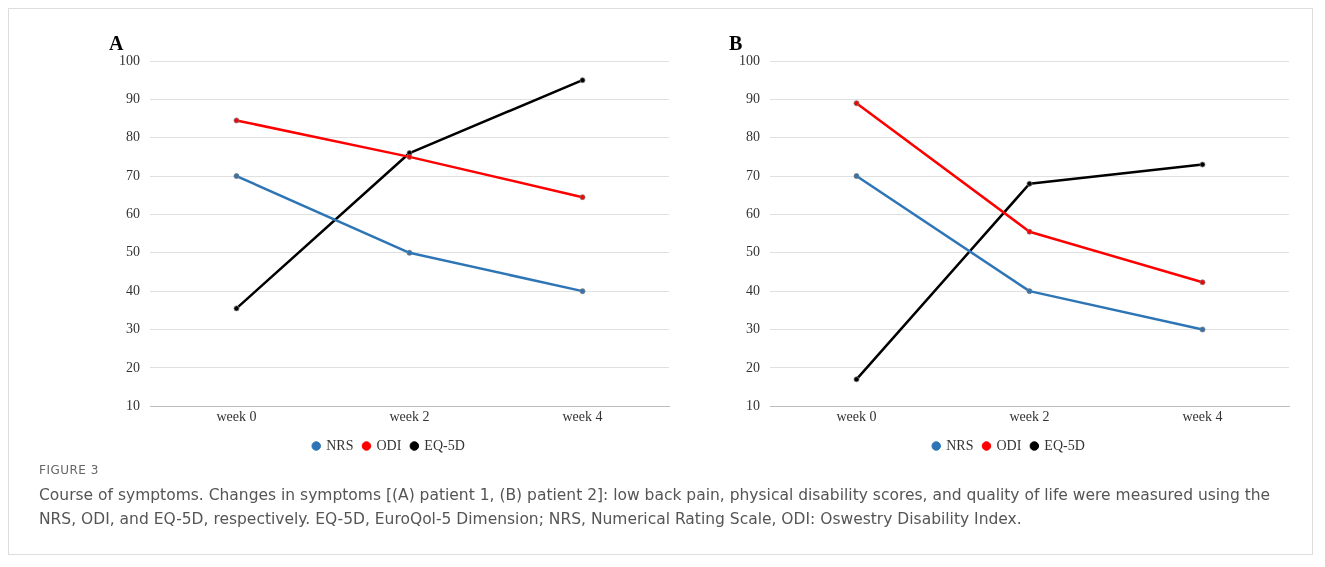  Describe the element at coordinates (69, 470) in the screenshot. I see `caption: FIGURE 3` at that location.